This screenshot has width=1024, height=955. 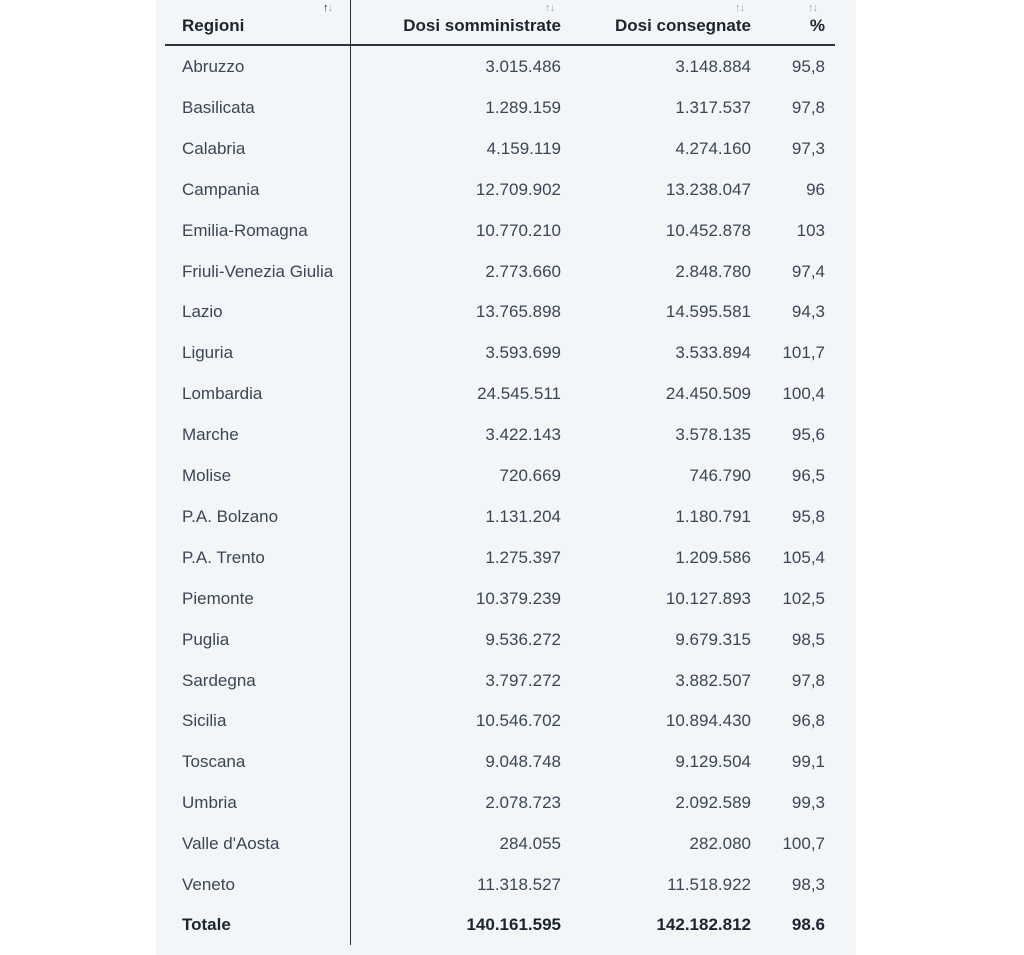 I want to click on row-percent: 103, so click(x=810, y=230).